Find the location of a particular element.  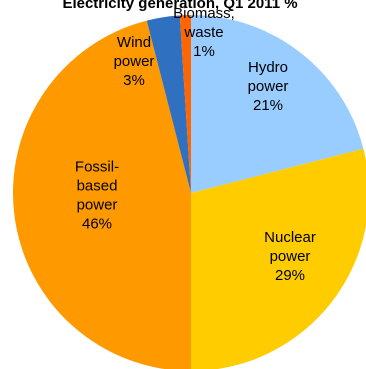

data-label-value: 46% is located at coordinates (97, 224).